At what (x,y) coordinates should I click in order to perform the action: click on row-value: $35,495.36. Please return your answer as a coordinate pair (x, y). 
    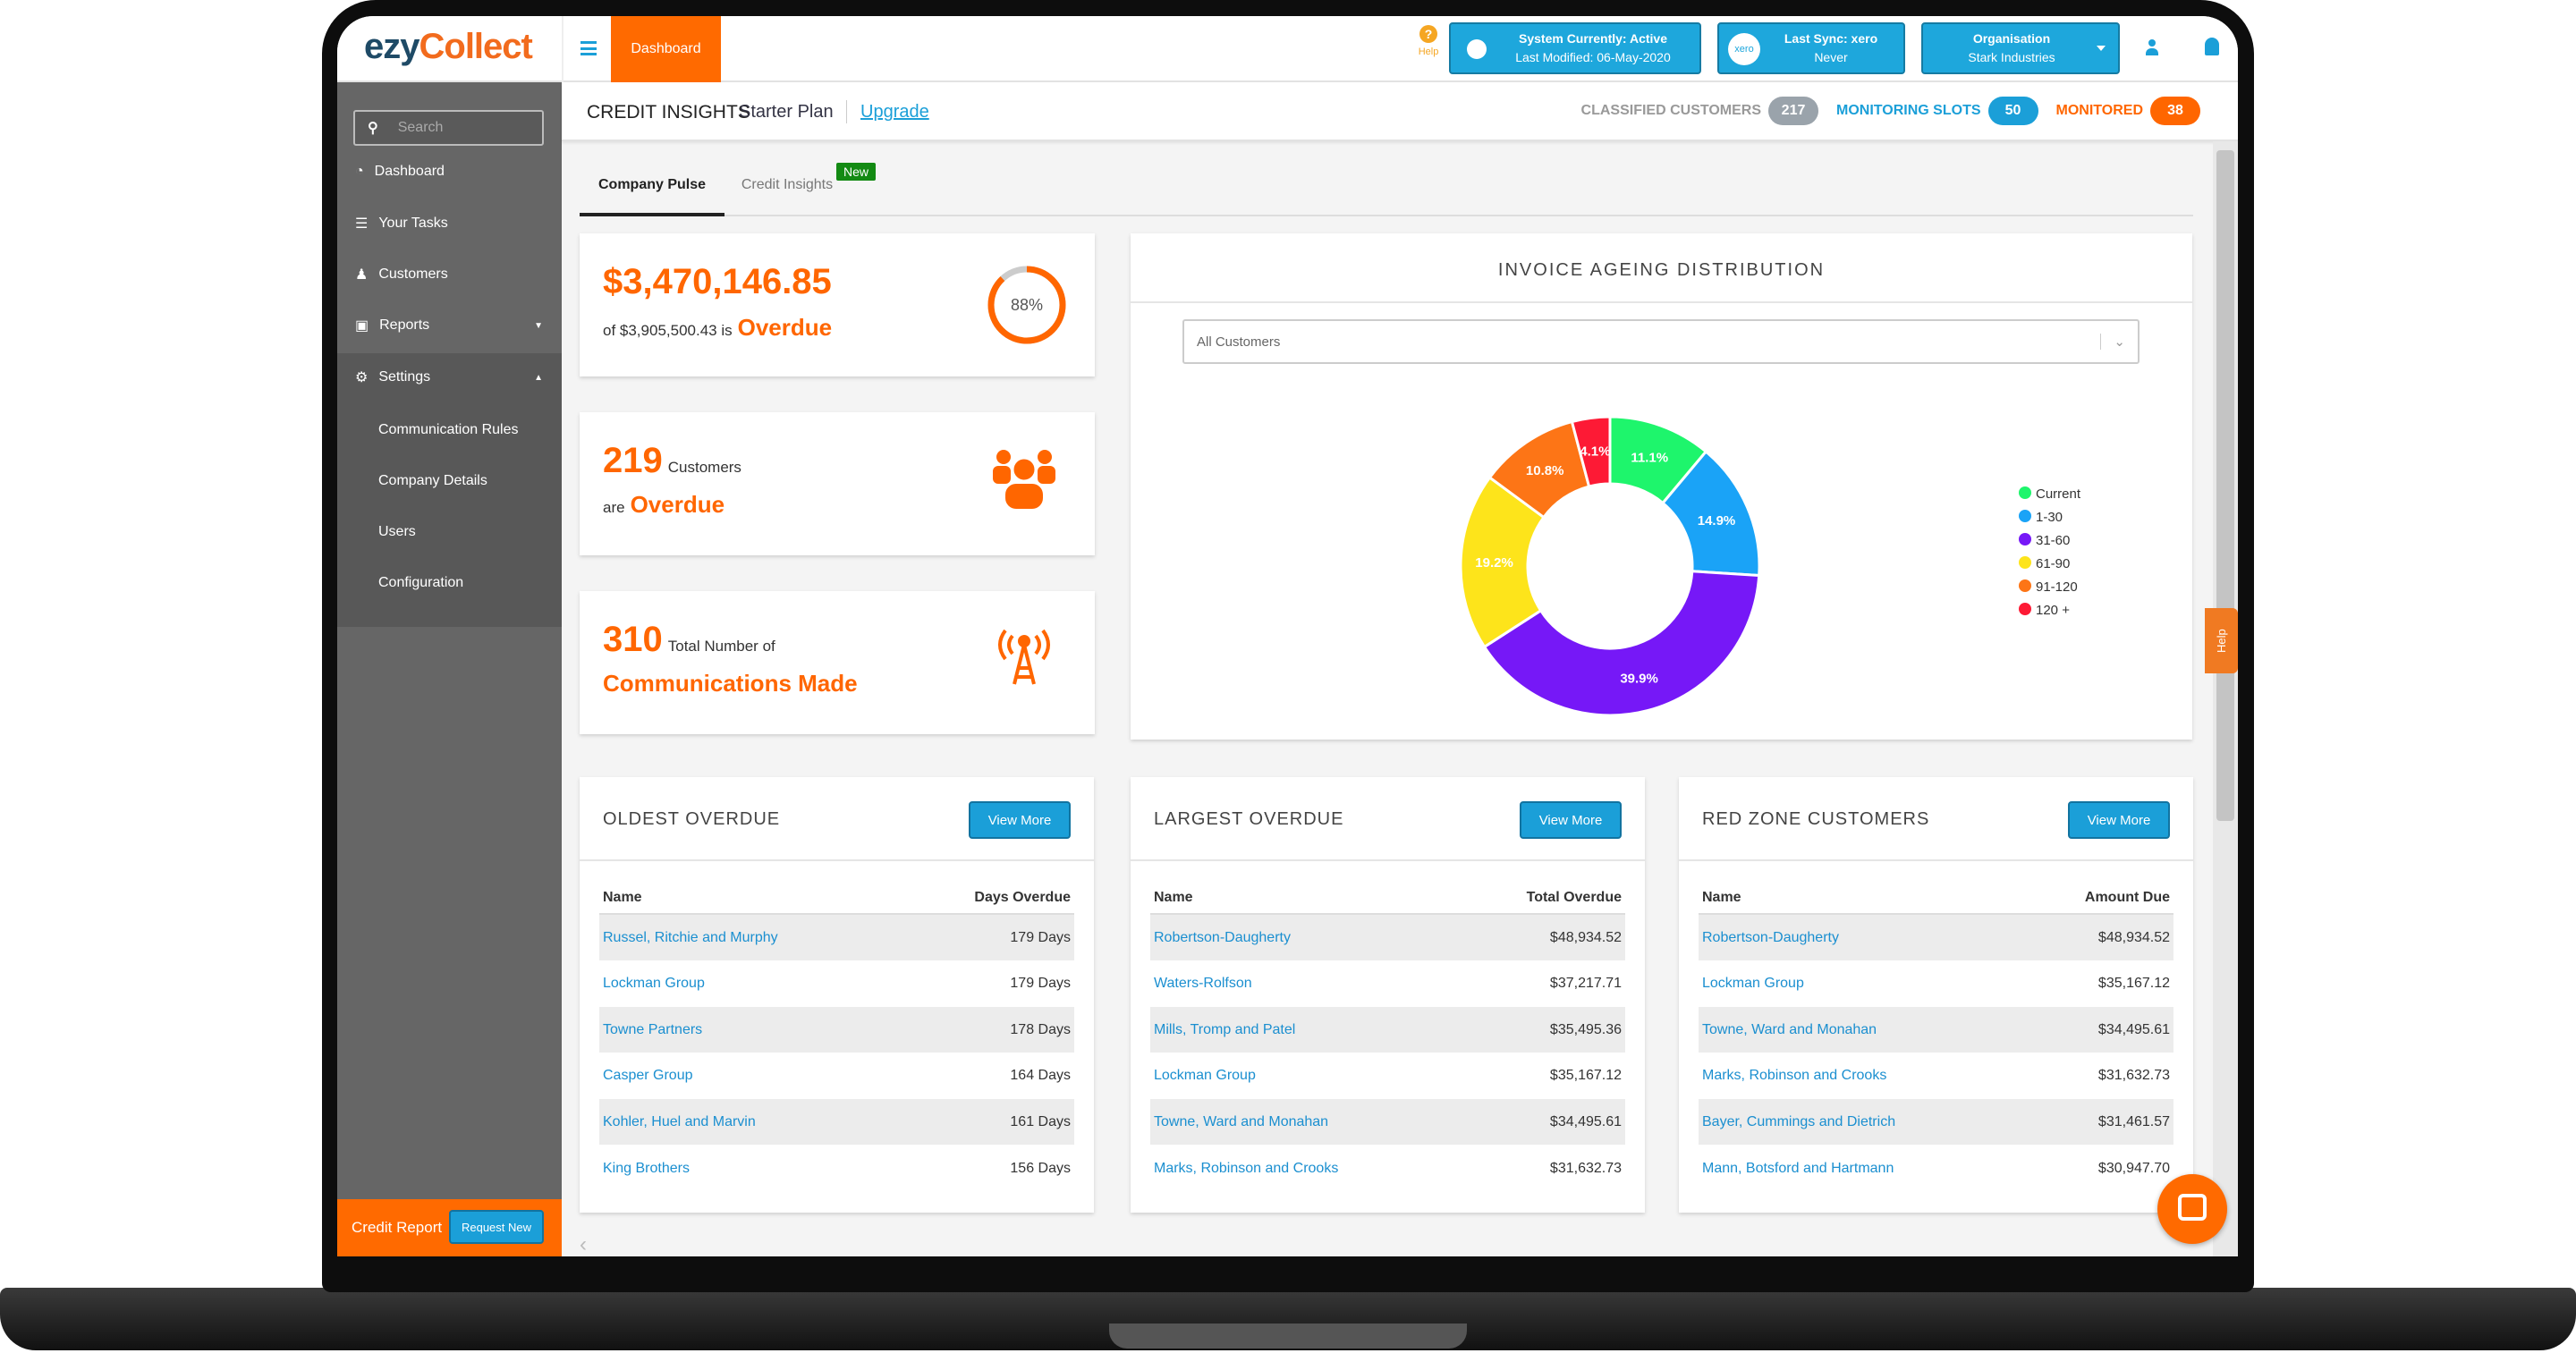
    Looking at the image, I should click on (1585, 1029).